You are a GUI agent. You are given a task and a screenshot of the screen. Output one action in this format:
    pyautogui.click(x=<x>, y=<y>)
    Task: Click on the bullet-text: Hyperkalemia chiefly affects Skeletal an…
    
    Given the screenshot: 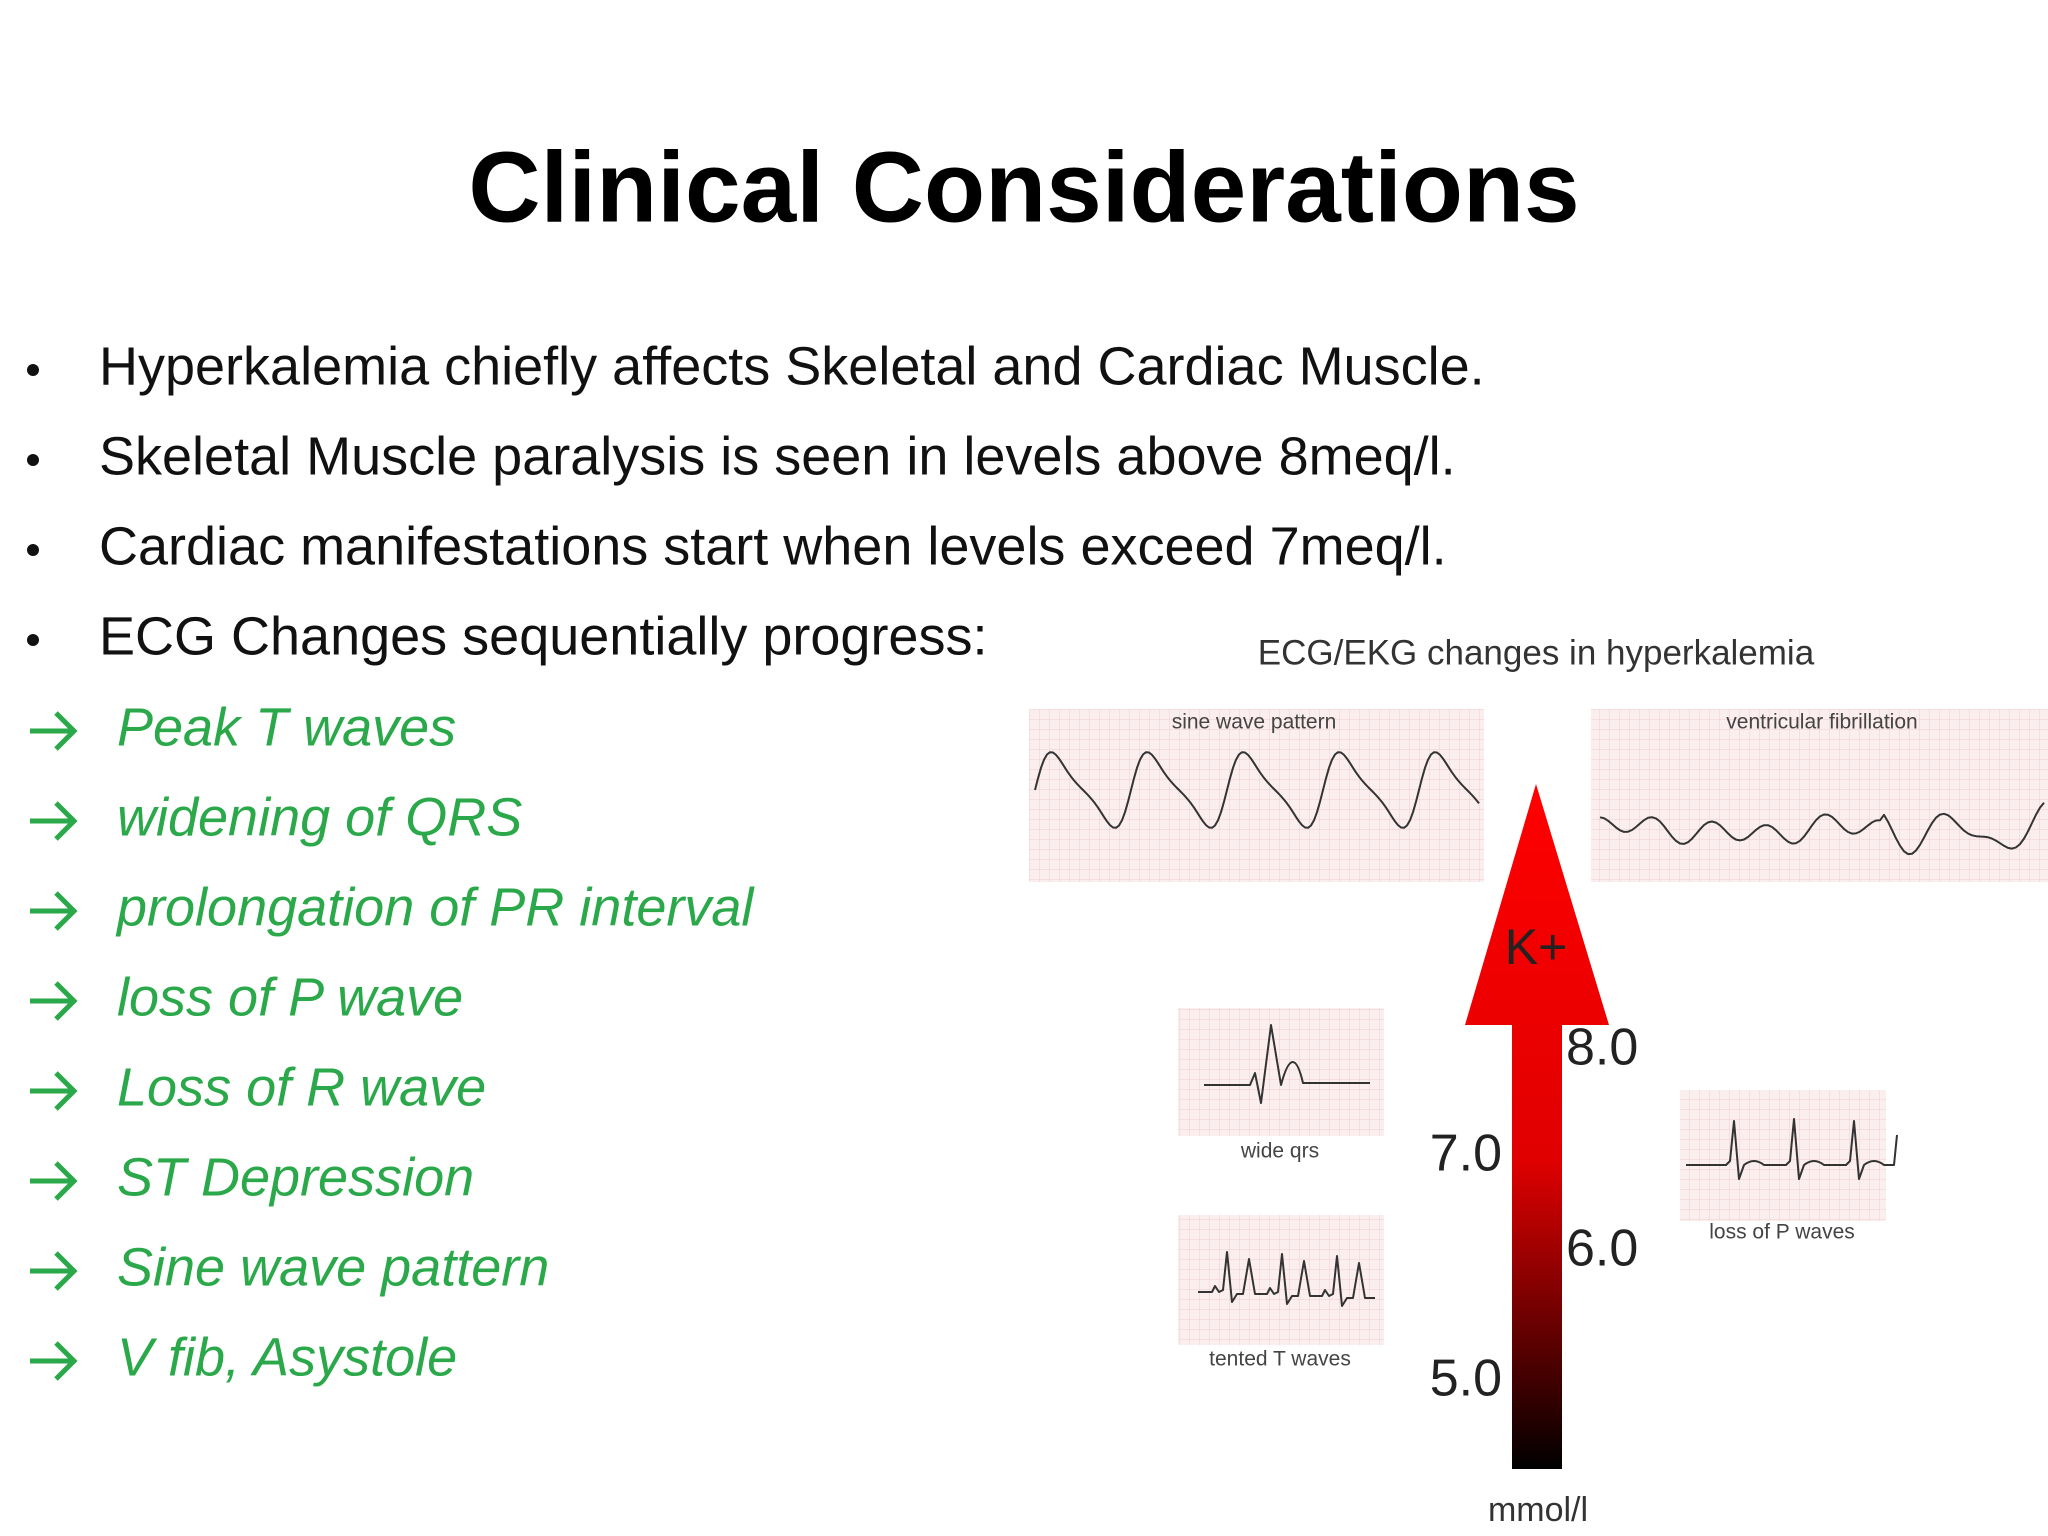 What is the action you would take?
    pyautogui.click(x=792, y=366)
    